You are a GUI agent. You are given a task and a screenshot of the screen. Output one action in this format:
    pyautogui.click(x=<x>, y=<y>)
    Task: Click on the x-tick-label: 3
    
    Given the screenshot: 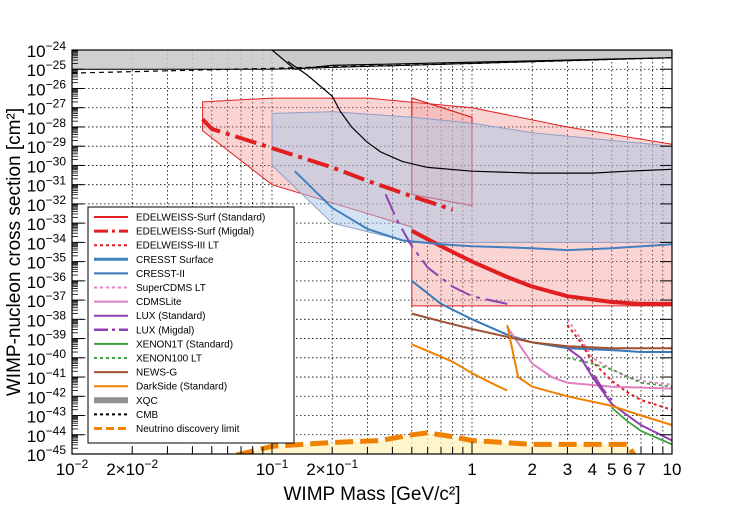 What is the action you would take?
    pyautogui.click(x=567, y=469)
    